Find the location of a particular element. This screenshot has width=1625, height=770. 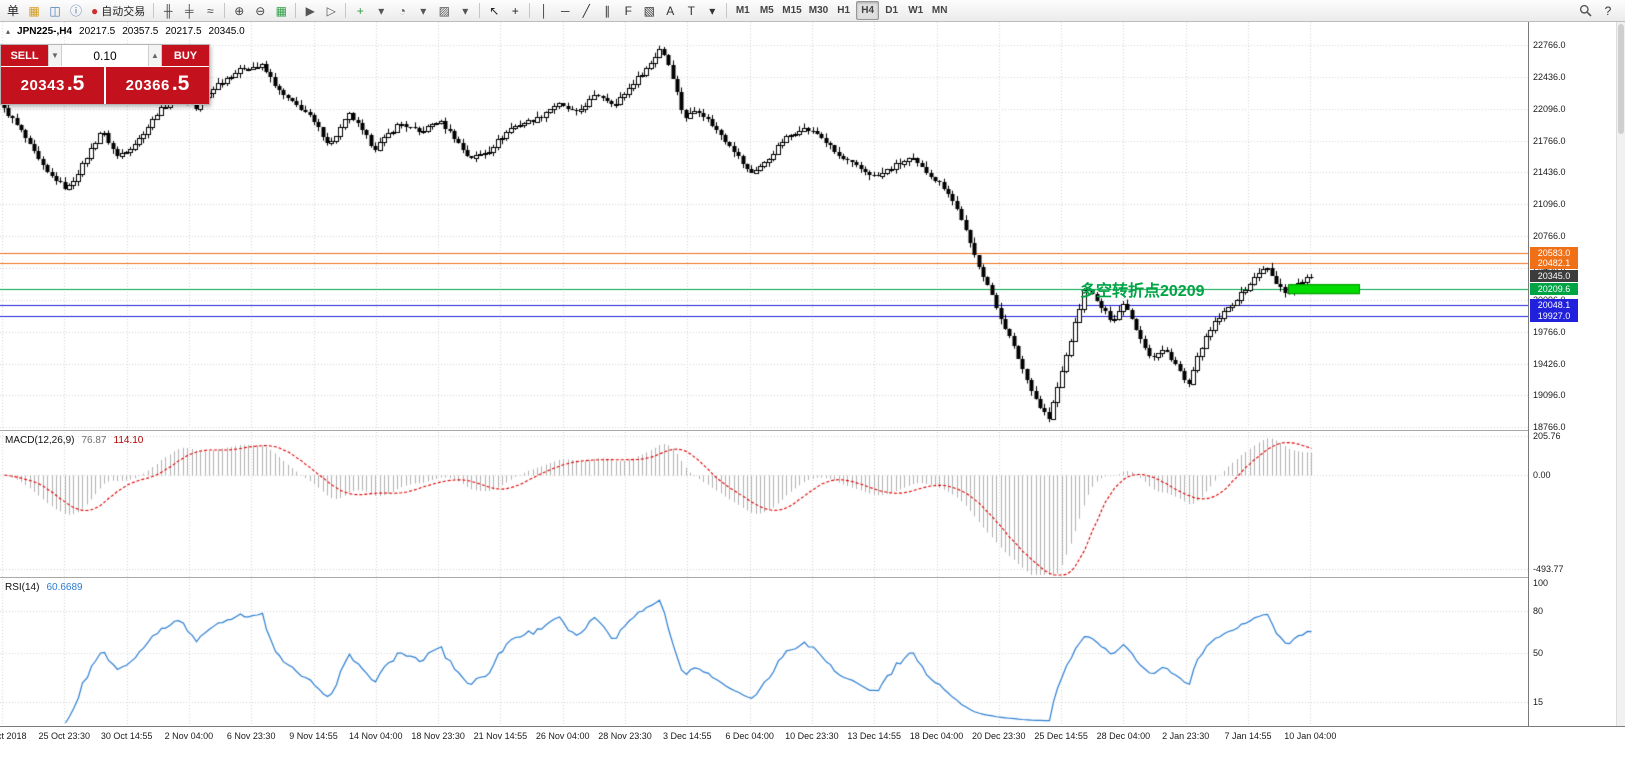

time-label: 2 Nov 04:00 is located at coordinates (189, 736).